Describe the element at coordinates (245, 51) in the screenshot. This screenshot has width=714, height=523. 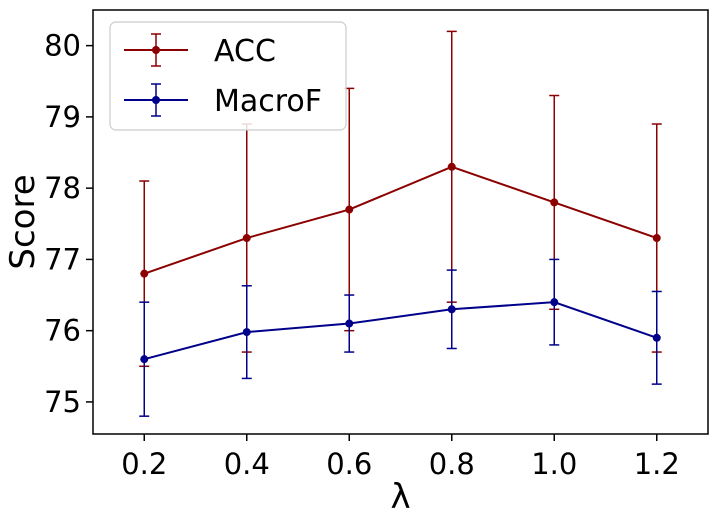
I see `legend-label-acc: ACC` at that location.